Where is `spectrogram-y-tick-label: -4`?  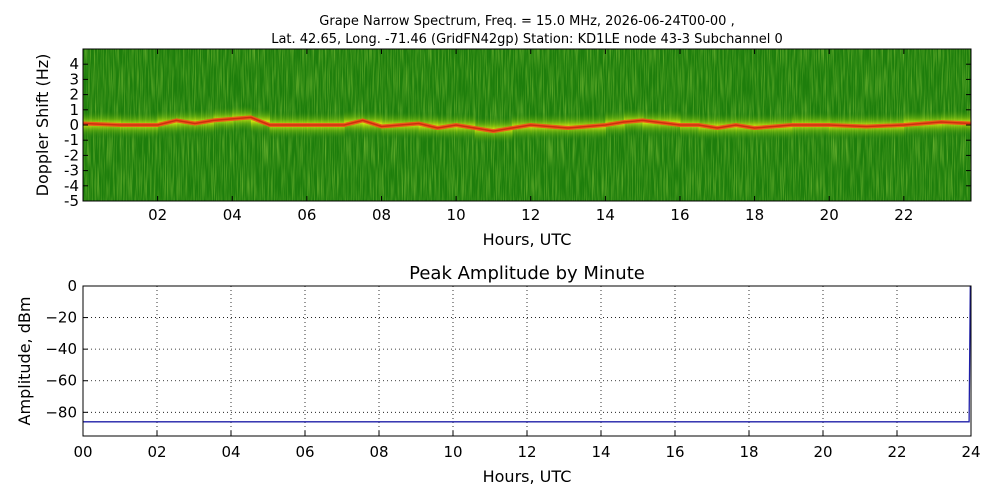 spectrogram-y-tick-label: -4 is located at coordinates (71, 186).